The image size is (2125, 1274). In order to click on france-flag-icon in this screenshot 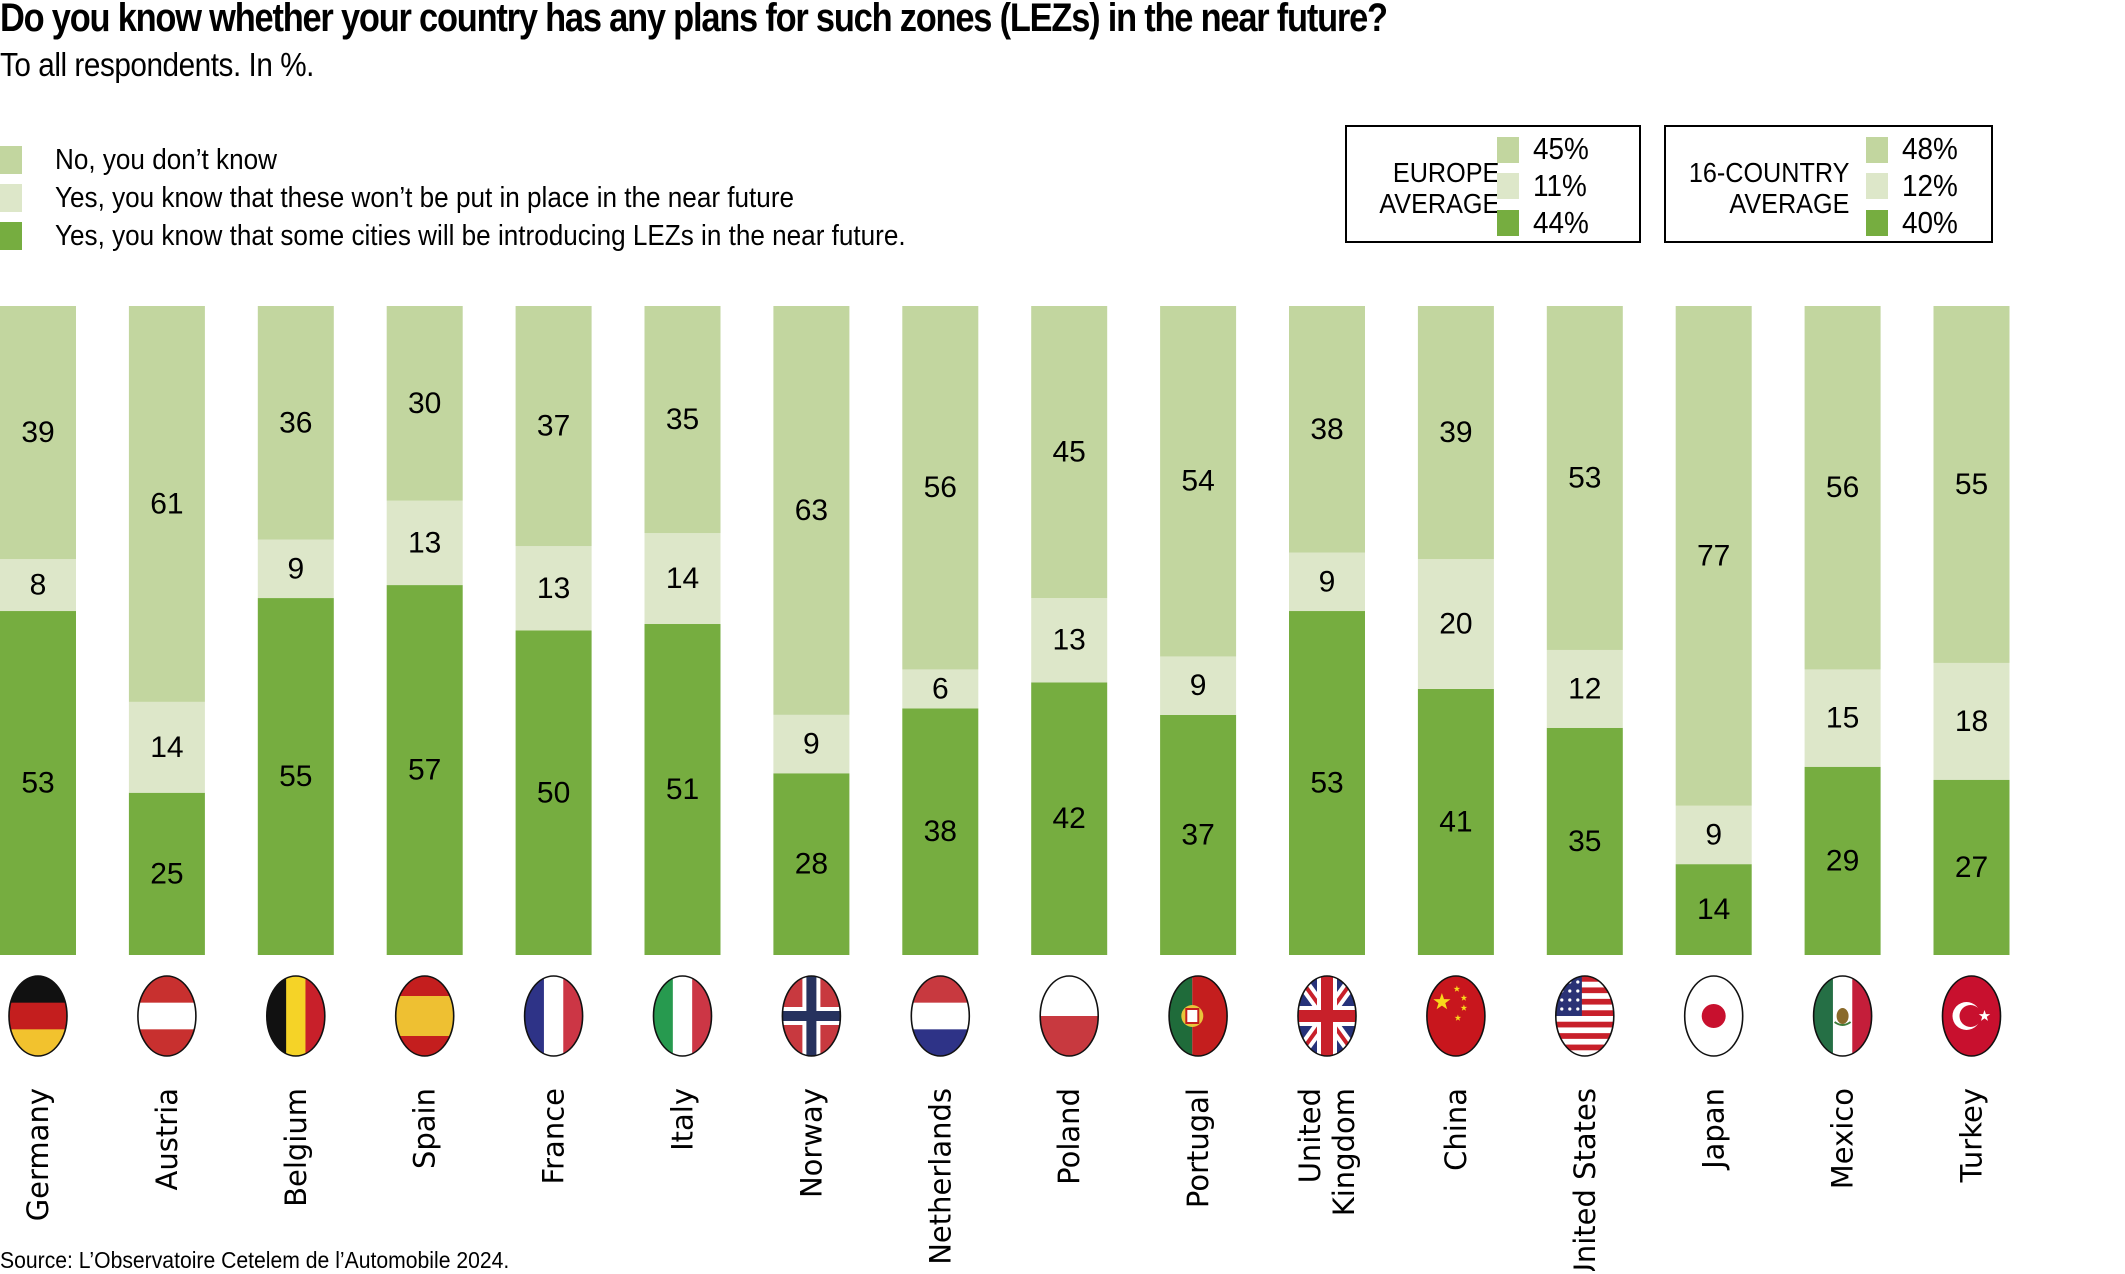, I will do `click(553, 1016)`.